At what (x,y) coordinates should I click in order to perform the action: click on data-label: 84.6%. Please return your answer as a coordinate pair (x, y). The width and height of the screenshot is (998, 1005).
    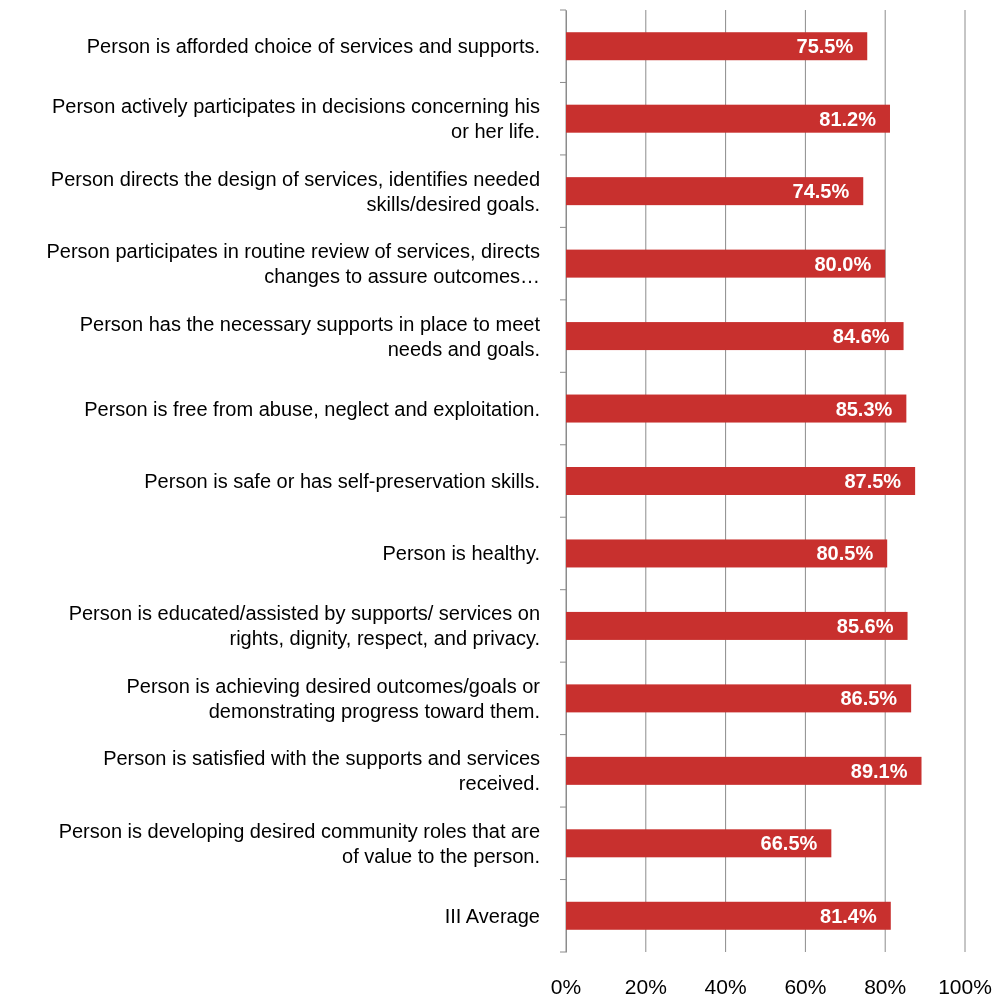
    Looking at the image, I should click on (861, 336).